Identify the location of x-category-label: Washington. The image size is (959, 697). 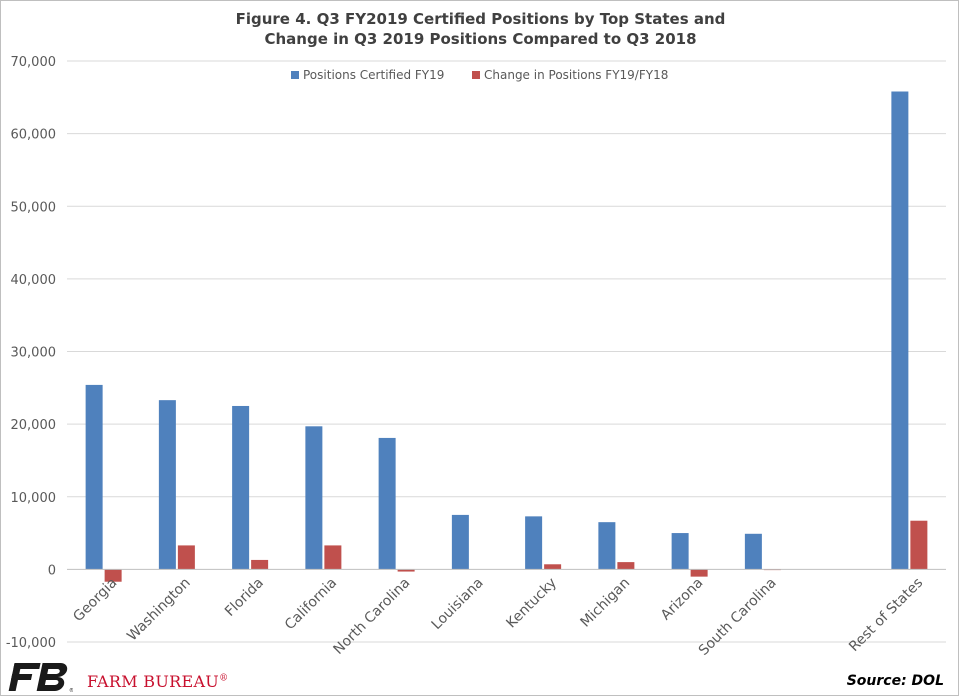
(158, 609).